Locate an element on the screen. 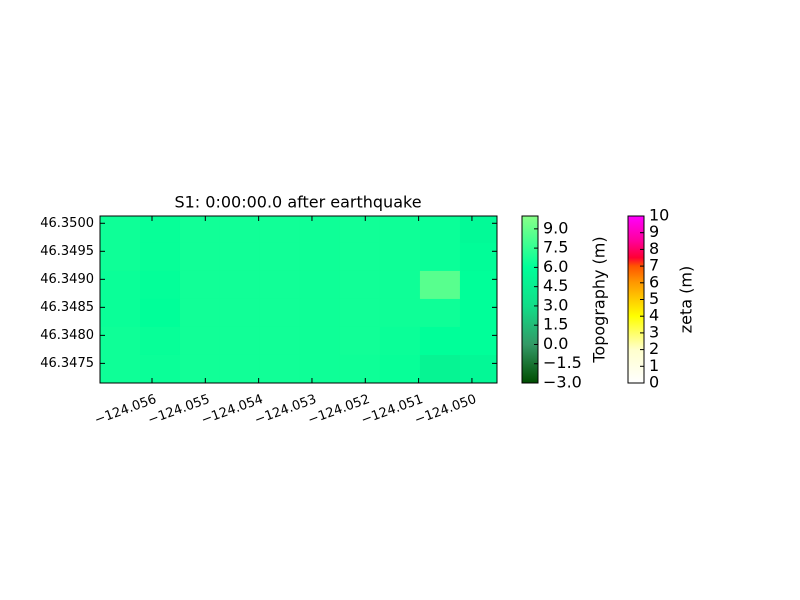 The height and width of the screenshot is (600, 800). y-tick-label: 46.3475 is located at coordinates (67, 363).